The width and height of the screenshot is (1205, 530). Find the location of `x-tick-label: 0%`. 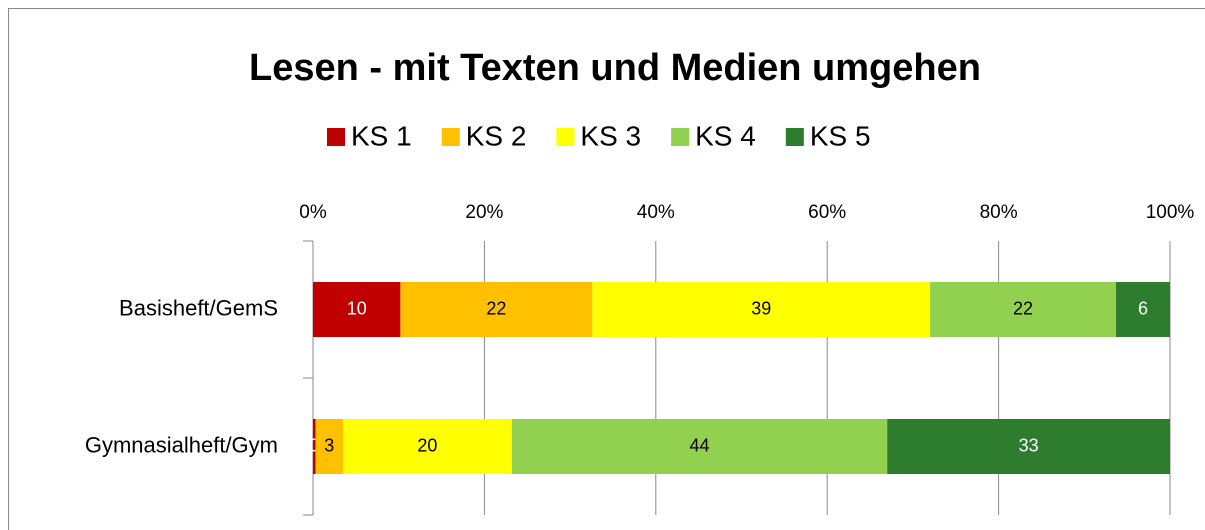

x-tick-label: 0% is located at coordinates (313, 212).